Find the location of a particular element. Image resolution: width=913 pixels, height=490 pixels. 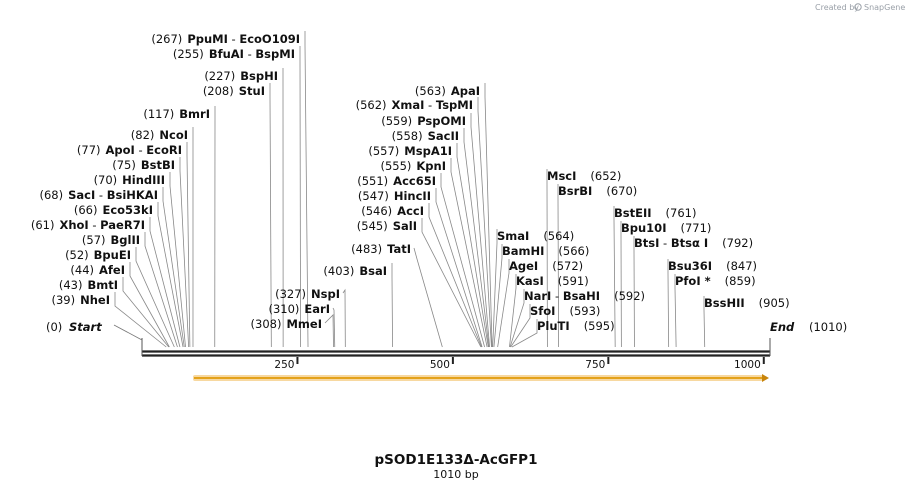

site-label-nari: NarI - BsaHI (592) is located at coordinates (584, 296).